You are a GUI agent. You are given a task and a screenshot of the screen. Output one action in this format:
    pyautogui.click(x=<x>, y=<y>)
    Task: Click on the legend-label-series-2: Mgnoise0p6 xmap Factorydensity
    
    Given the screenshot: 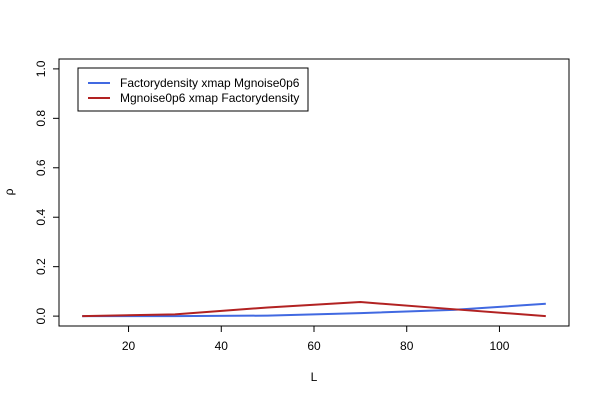 What is the action you would take?
    pyautogui.click(x=209, y=98)
    